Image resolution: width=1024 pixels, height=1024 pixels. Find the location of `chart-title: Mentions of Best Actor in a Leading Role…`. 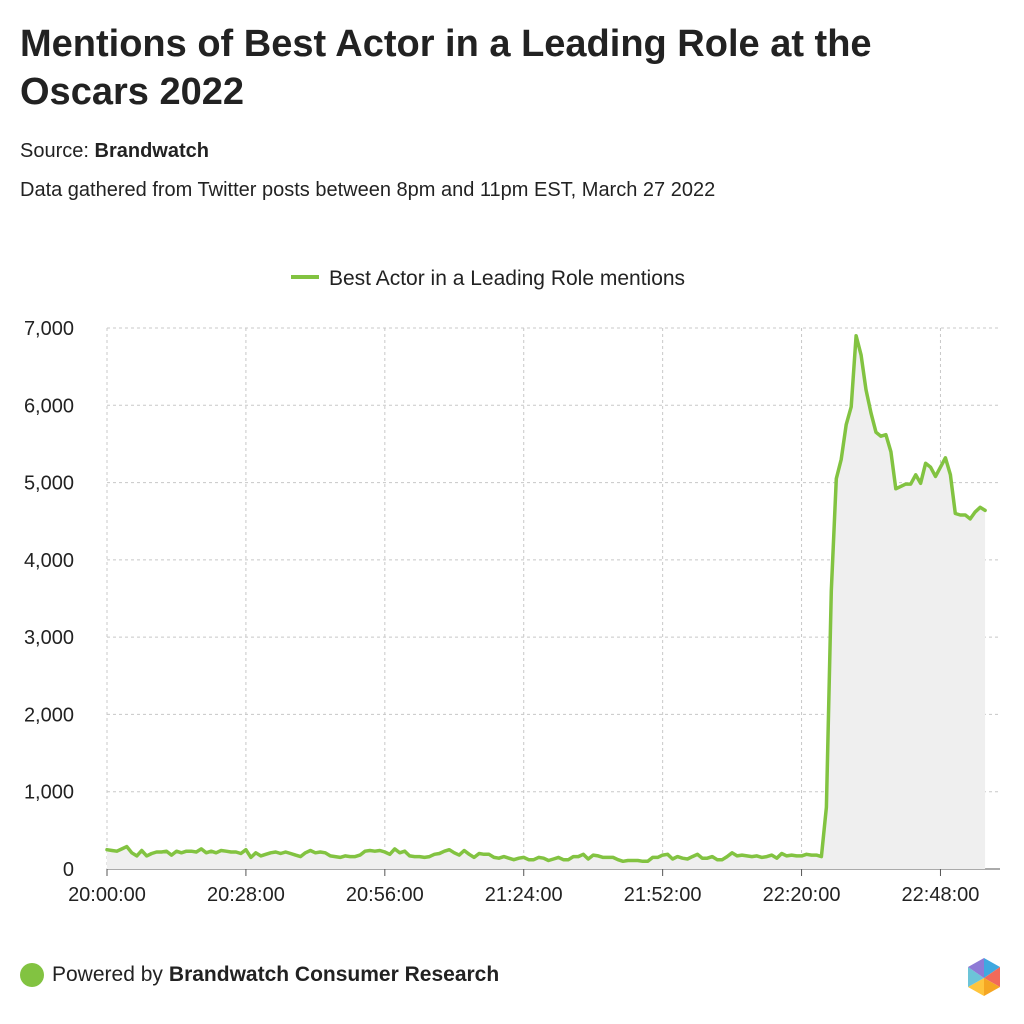

chart-title: Mentions of Best Actor in a Leading Role… is located at coordinates (446, 68).